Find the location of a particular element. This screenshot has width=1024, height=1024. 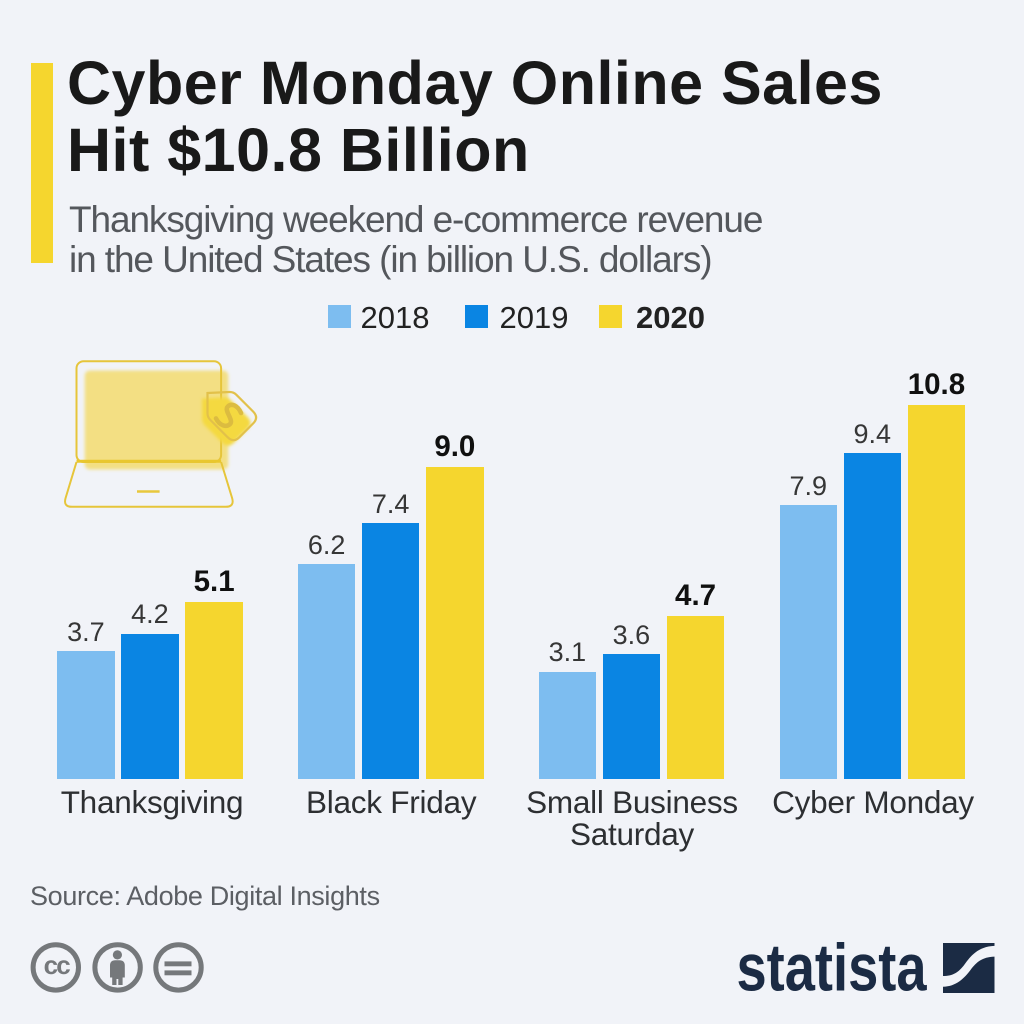

svg-text: statista is located at coordinates (832, 967).